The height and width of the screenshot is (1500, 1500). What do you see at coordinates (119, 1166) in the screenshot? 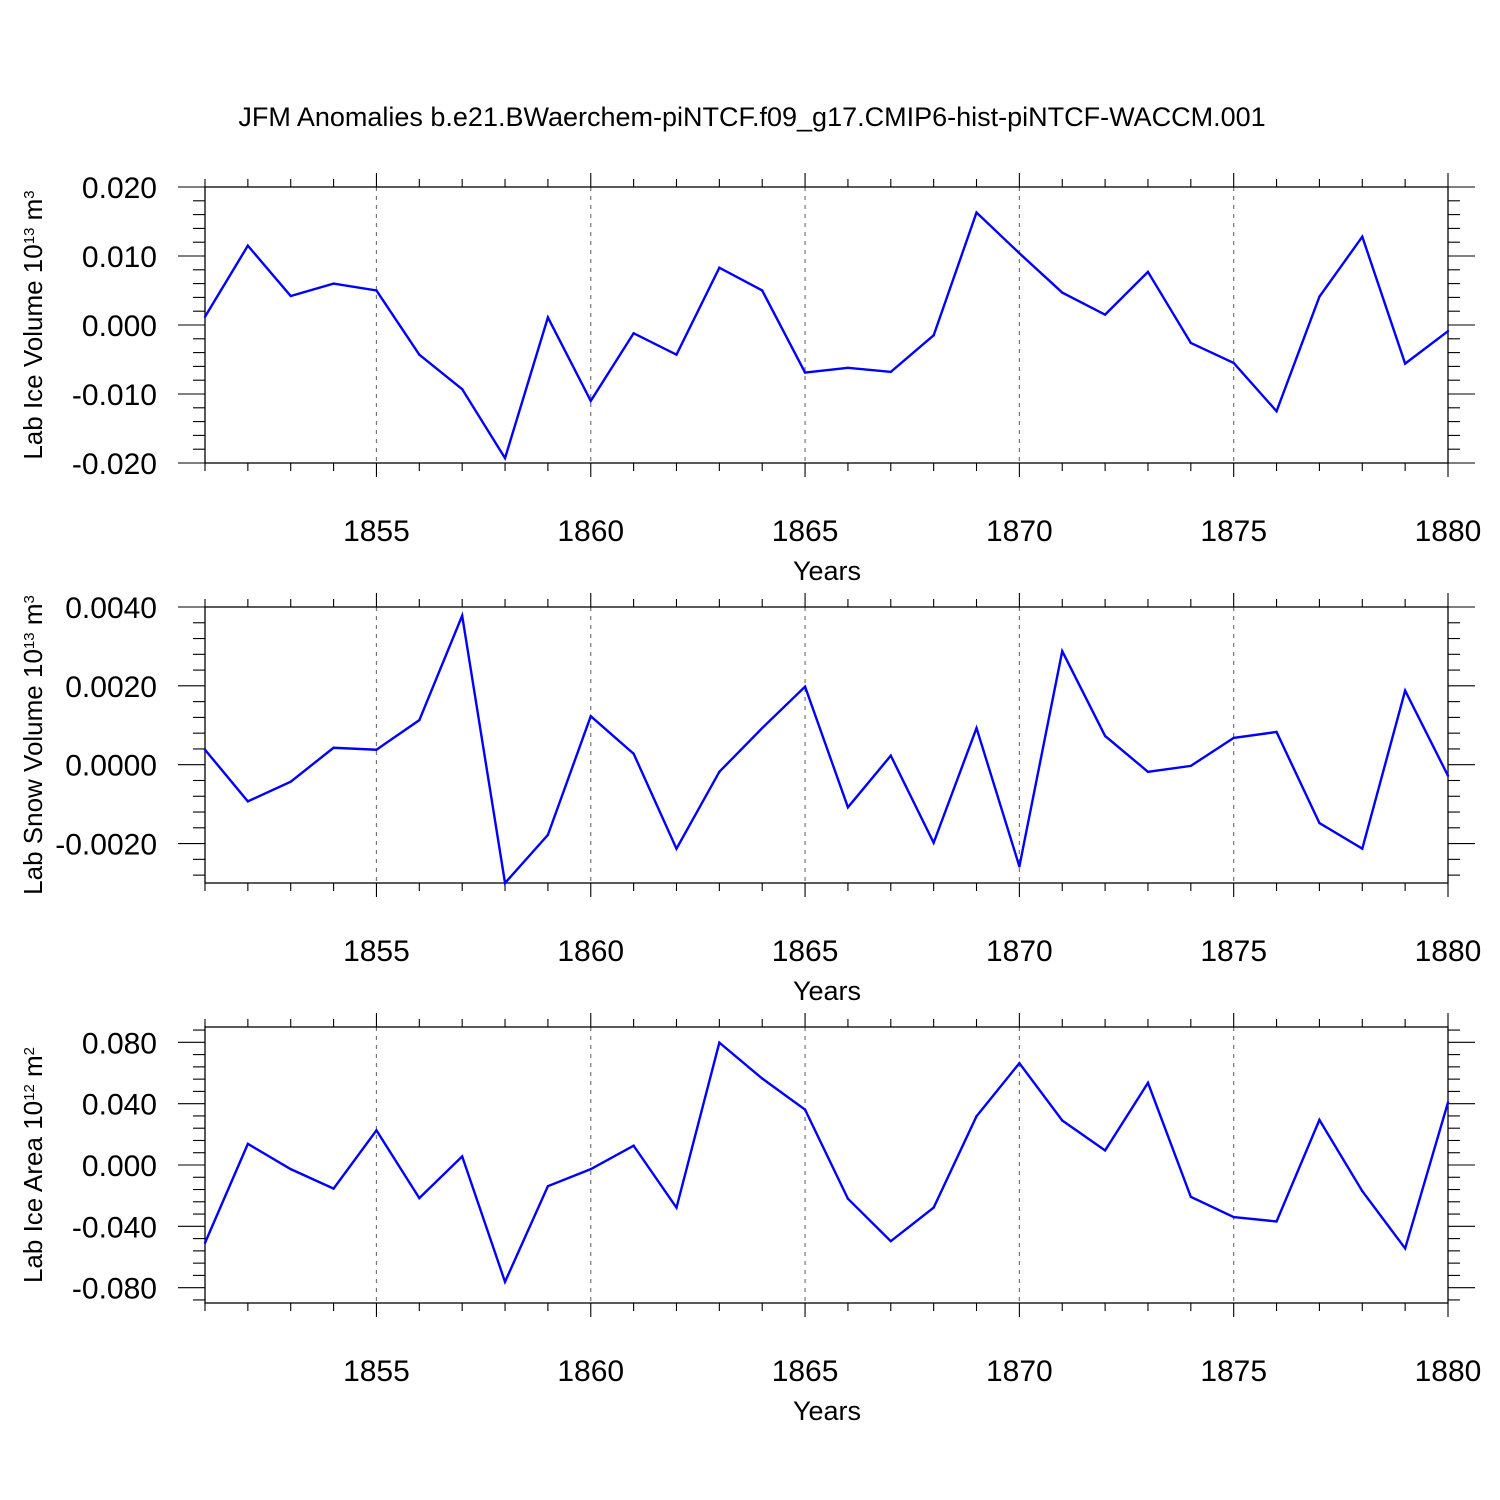
I see `ice-area-y-tick-label: 0.000` at bounding box center [119, 1166].